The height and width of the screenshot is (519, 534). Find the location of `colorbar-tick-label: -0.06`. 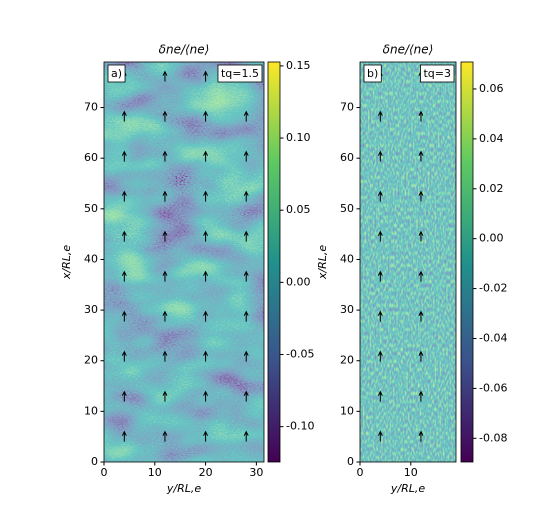

colorbar-tick-label: -0.06 is located at coordinates (493, 387).